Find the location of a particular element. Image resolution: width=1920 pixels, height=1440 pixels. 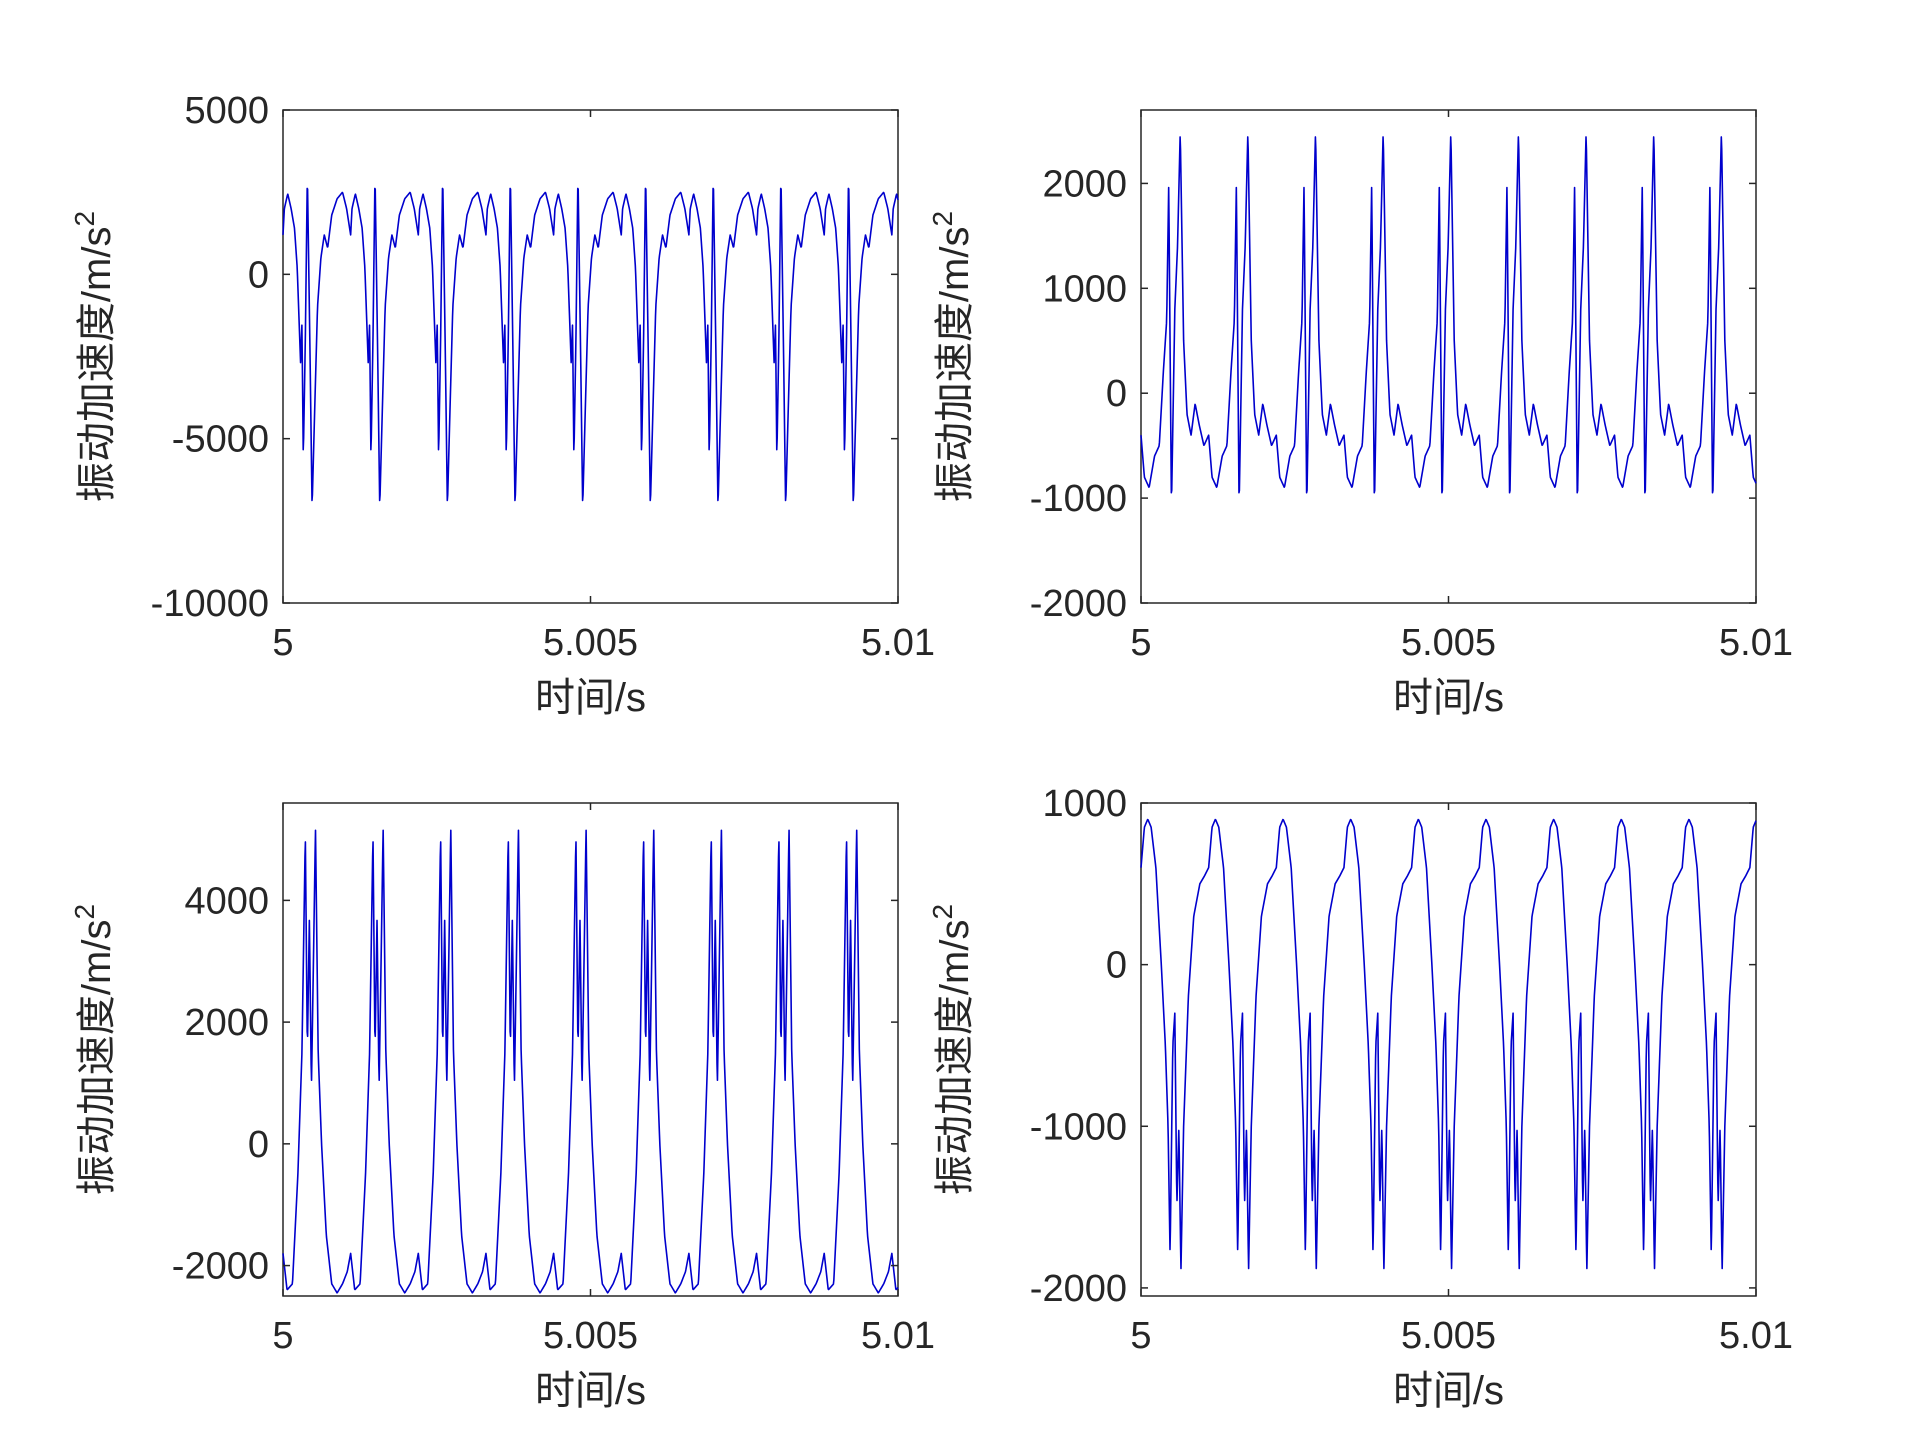

y-tick-label: -10000 is located at coordinates (210, 604).